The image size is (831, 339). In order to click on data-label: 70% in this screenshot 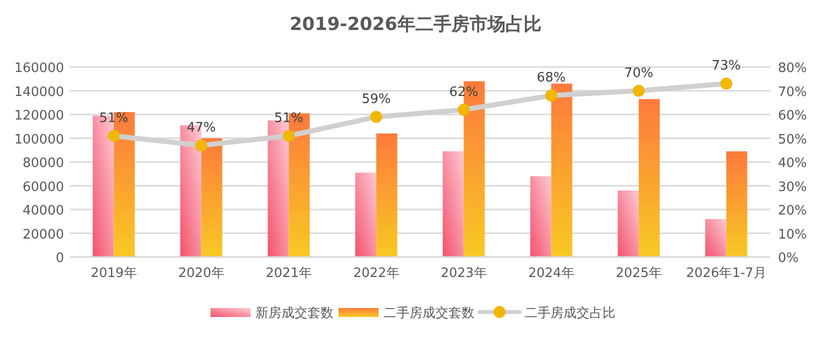, I will do `click(639, 73)`.